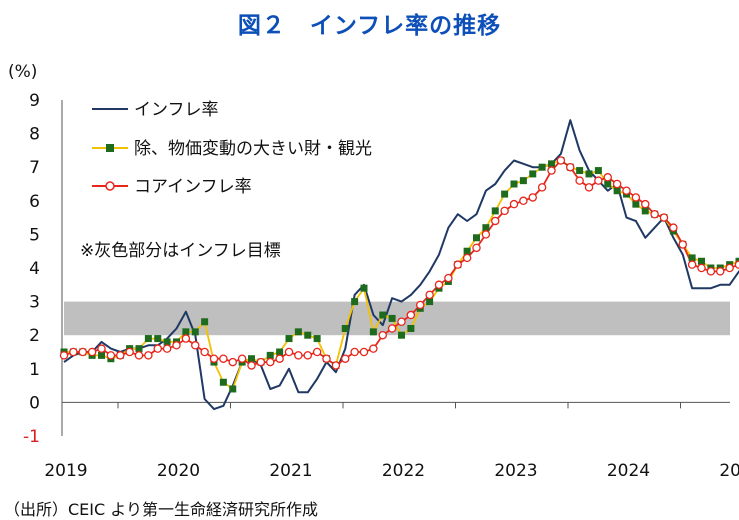 This screenshot has height=520, width=739. What do you see at coordinates (23, 72) in the screenshot?
I see `y-axis-unit: (%)` at bounding box center [23, 72].